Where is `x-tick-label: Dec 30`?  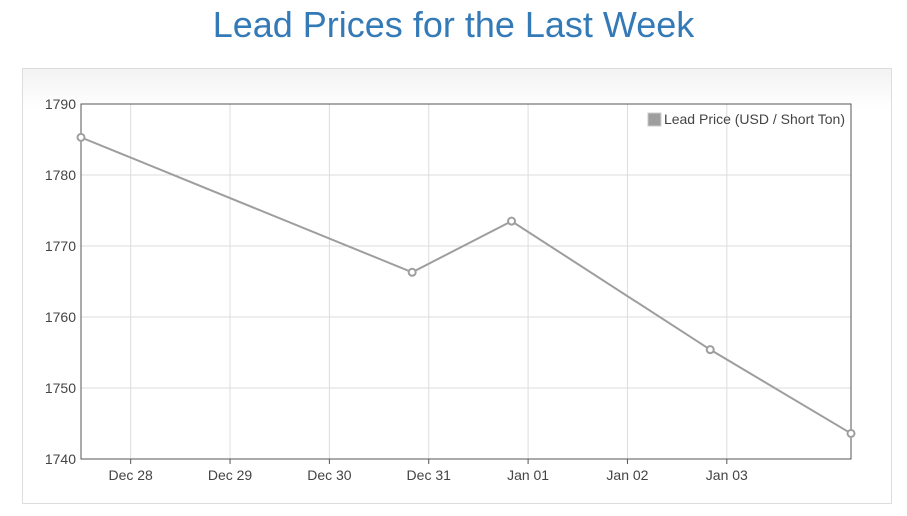 x-tick-label: Dec 30 is located at coordinates (329, 475).